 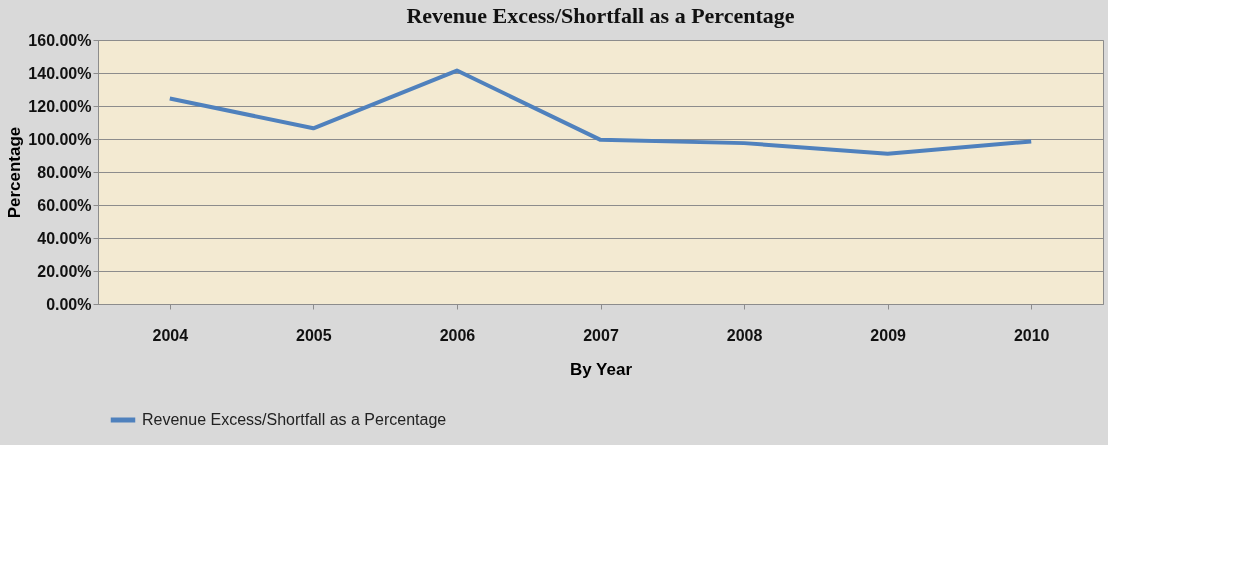 I want to click on x-tick-label: 2005, so click(x=314, y=335).